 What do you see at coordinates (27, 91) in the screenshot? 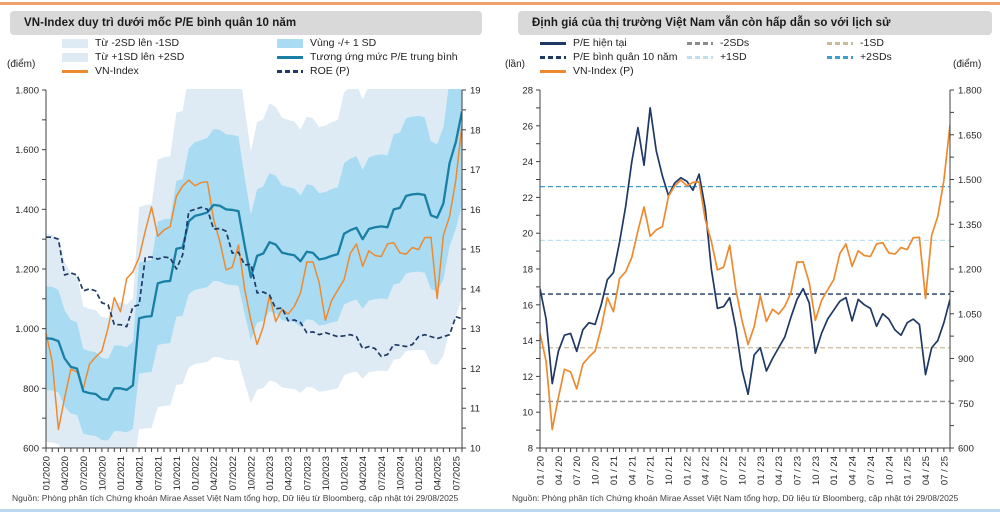
I see `svg-text: 1.800` at bounding box center [27, 91].